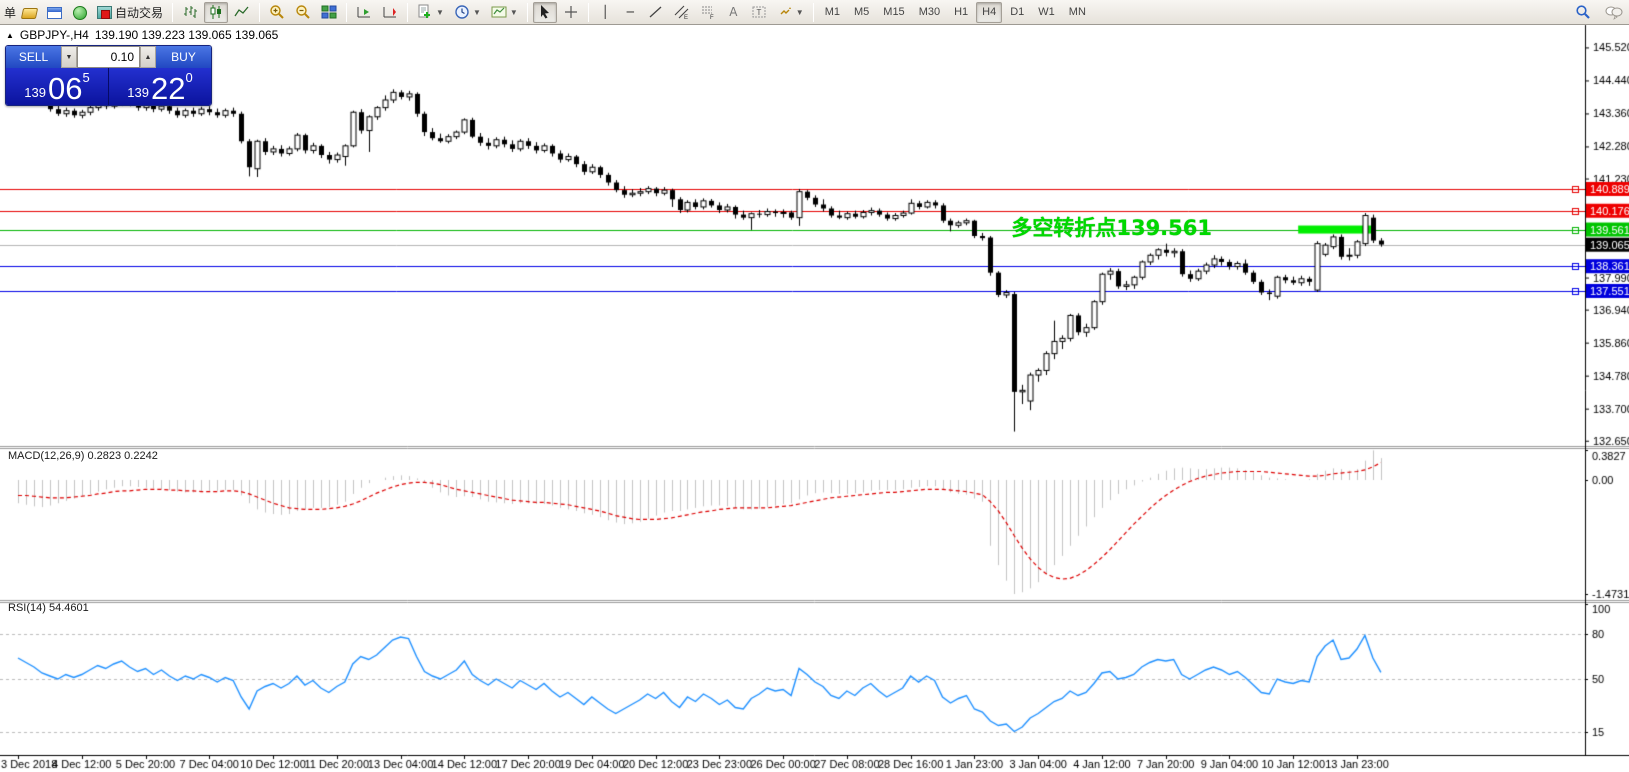 The height and width of the screenshot is (772, 1629). What do you see at coordinates (862, 12) in the screenshot?
I see `timeframe-m5-button: M5` at bounding box center [862, 12].